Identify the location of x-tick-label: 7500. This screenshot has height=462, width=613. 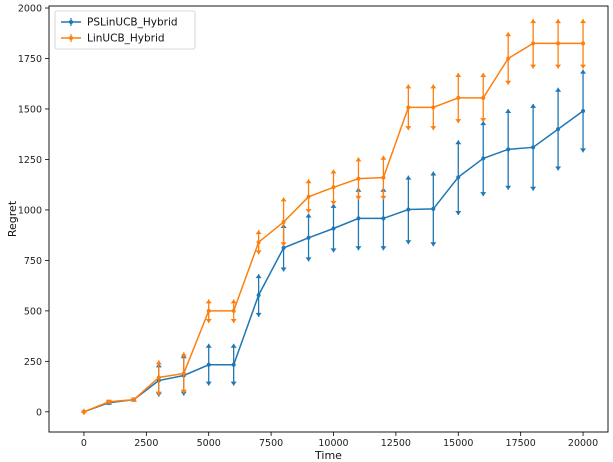
(271, 443).